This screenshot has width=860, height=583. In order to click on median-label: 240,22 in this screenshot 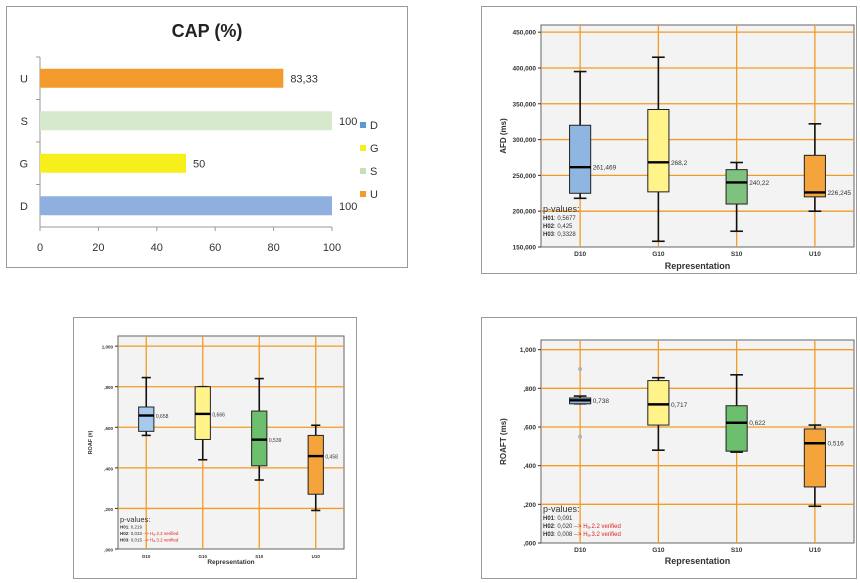, I will do `click(759, 183)`.